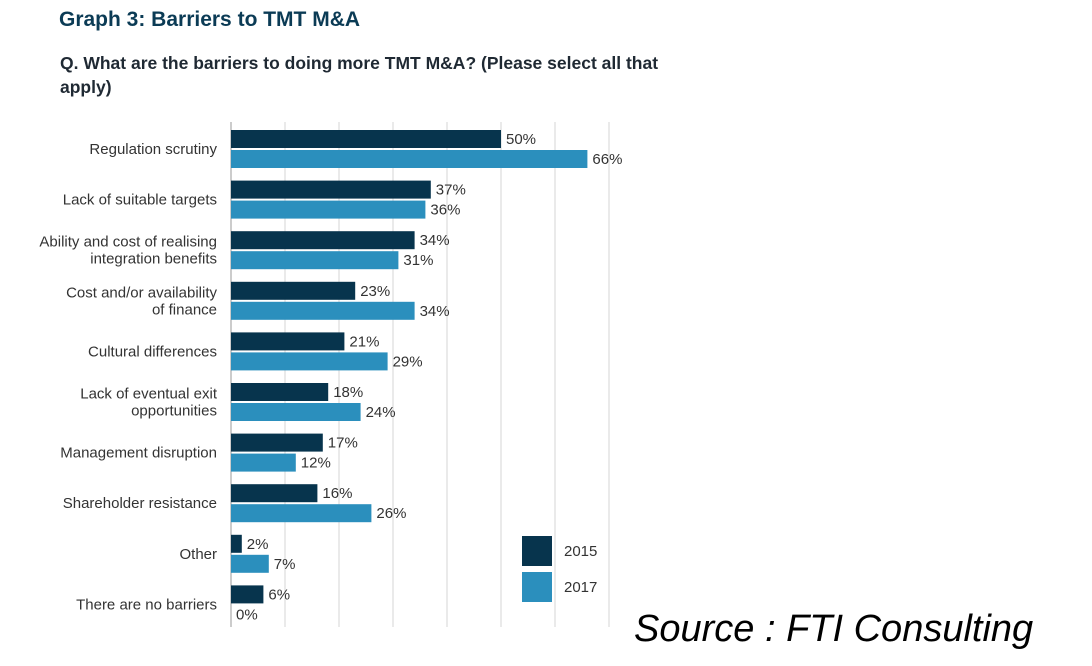 The height and width of the screenshot is (666, 1092). Describe the element at coordinates (580, 587) in the screenshot. I see `legend-label-2017: 2017` at that location.